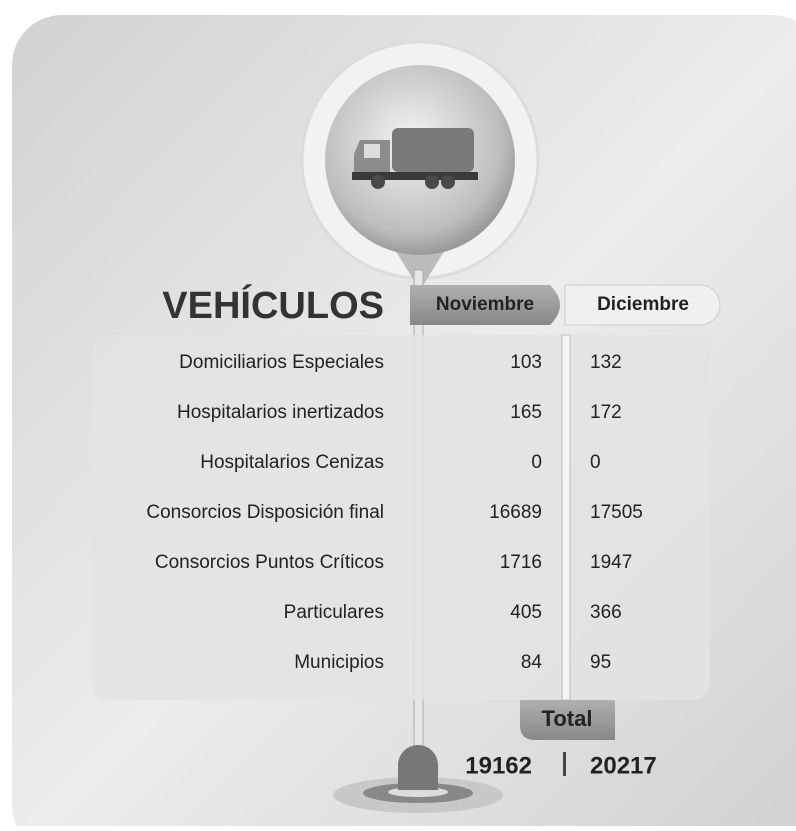 Image resolution: width=796 pixels, height=831 pixels. I want to click on cell-value: 17505, so click(616, 512).